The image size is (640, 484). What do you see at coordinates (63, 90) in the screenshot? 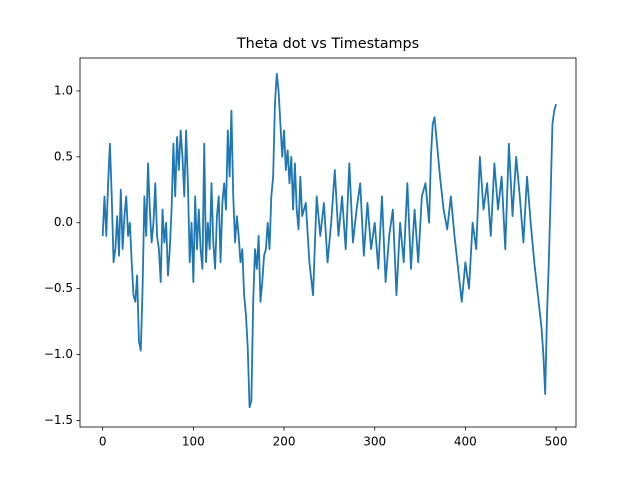
I see `y-tick-label: 1.0` at bounding box center [63, 90].